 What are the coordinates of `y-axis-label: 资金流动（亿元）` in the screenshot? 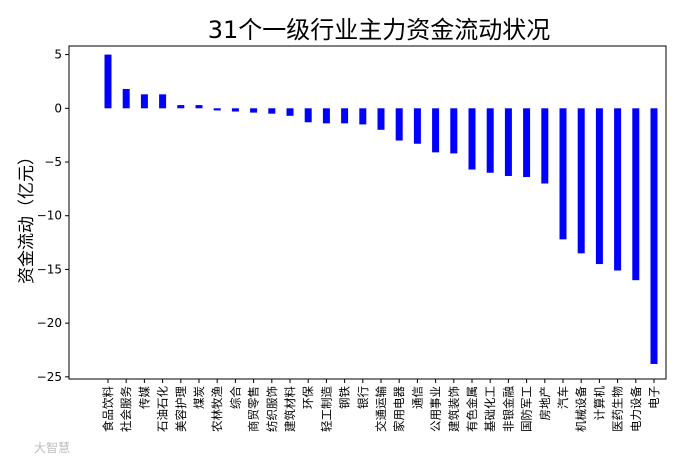 It's located at (27, 216).